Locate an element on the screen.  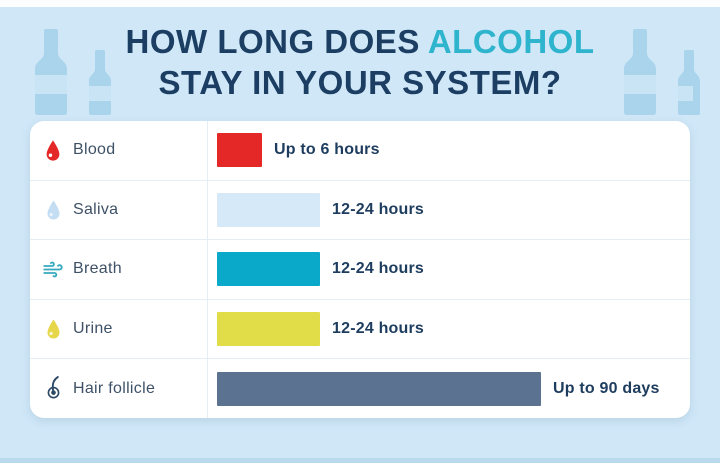
table-row: Urine 12-24 hours is located at coordinates (360, 330).